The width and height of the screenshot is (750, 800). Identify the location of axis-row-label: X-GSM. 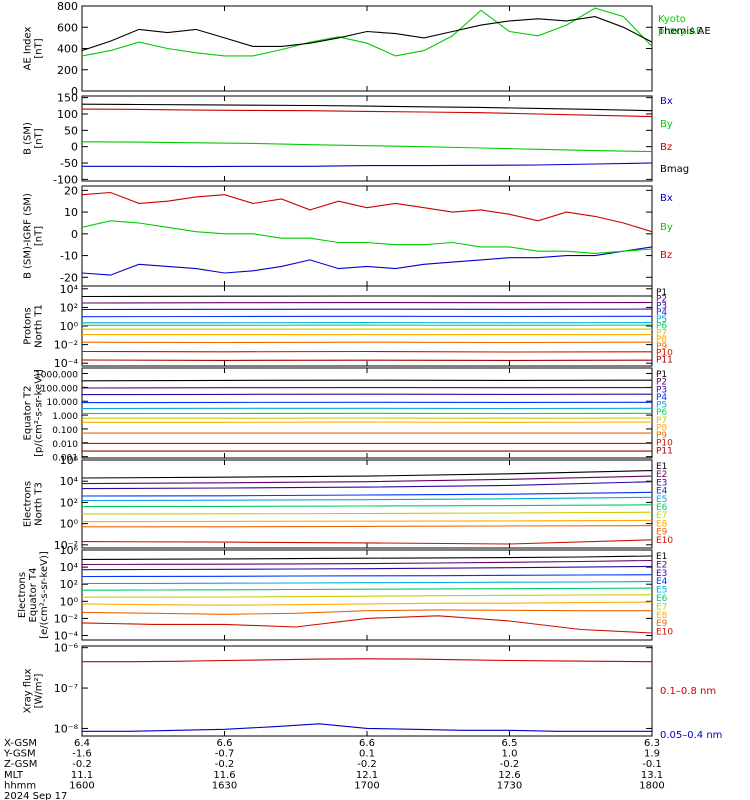
(20, 743).